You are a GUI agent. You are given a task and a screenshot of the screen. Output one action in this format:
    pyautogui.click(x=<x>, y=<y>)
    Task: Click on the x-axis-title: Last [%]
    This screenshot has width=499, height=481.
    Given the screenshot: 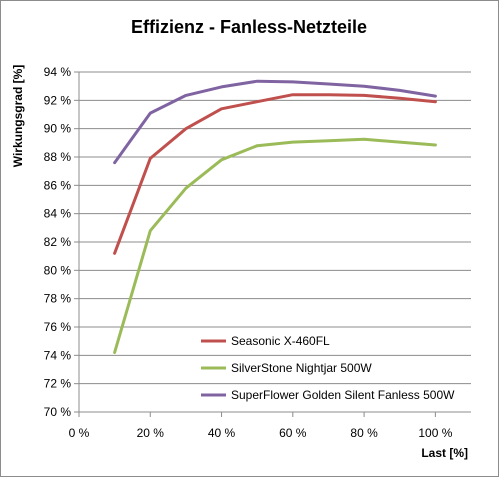 What is the action you would take?
    pyautogui.click(x=444, y=453)
    